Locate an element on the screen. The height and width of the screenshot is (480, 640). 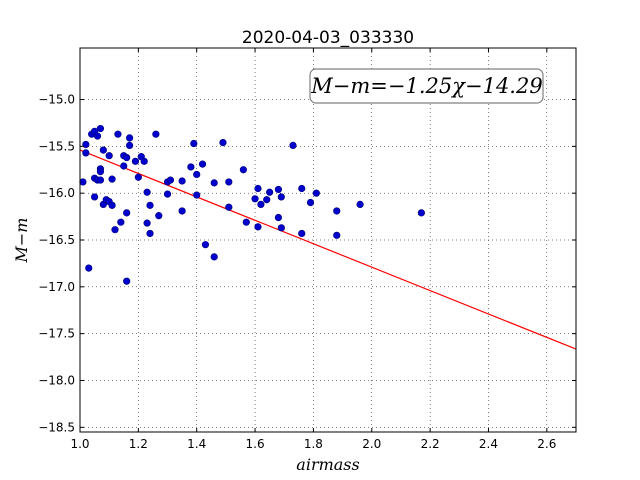
fit-equation: M−m=−1.25χ−14.29 is located at coordinates (426, 86).